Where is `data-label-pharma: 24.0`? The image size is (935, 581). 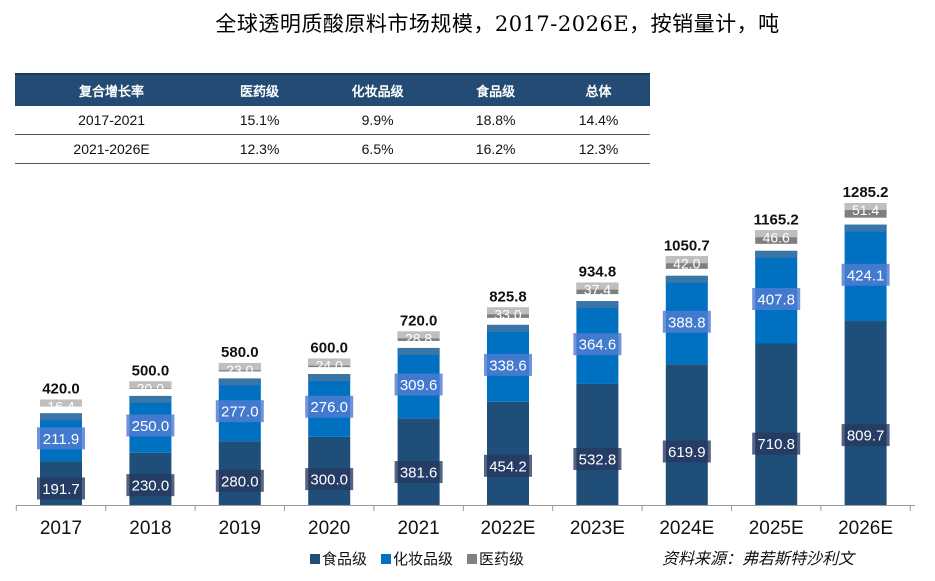
data-label-pharma: 24.0 is located at coordinates (329, 366).